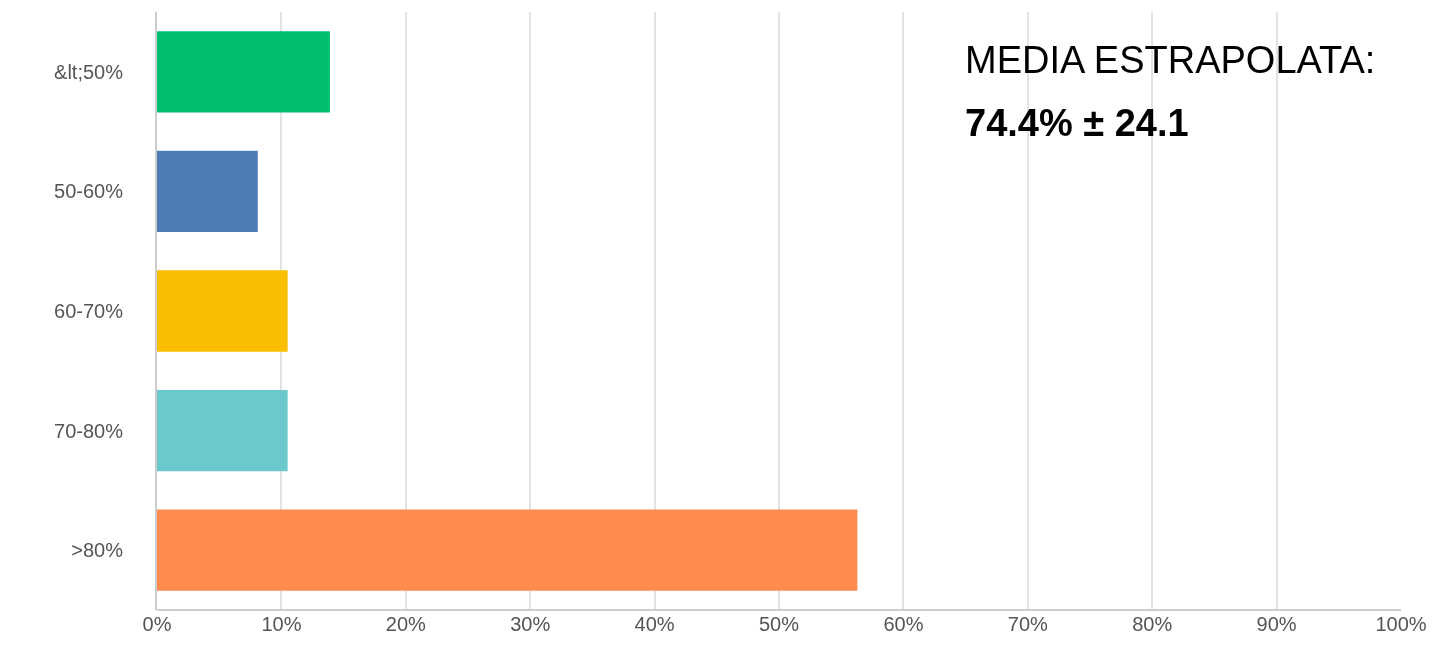 This screenshot has height=654, width=1439. Describe the element at coordinates (89, 191) in the screenshot. I see `y-tick-label: 50-60%` at that location.